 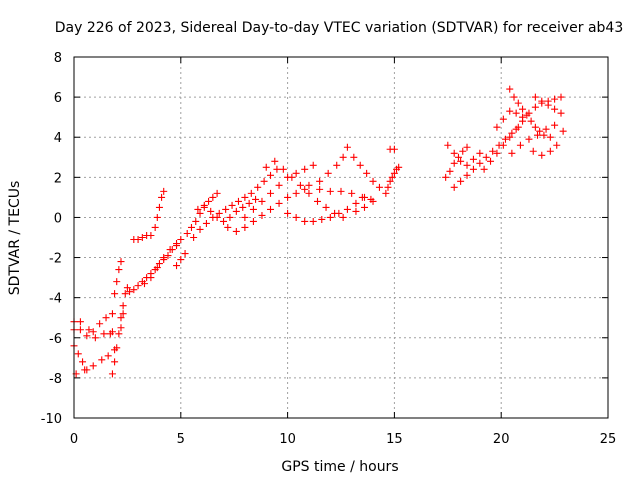 What do you see at coordinates (55, 379) in the screenshot?
I see `y-tick-label: -8` at bounding box center [55, 379].